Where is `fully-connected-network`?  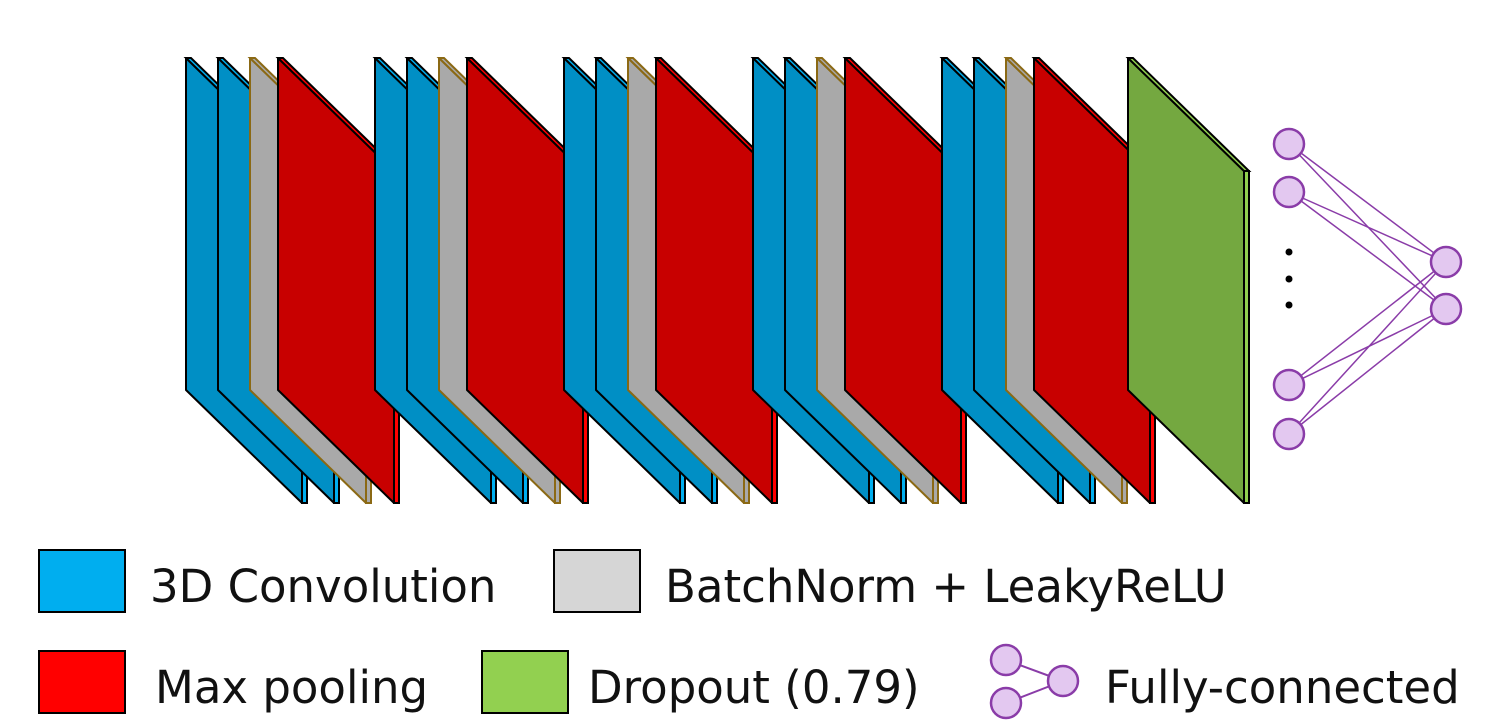 fully-connected-network is located at coordinates (1367, 289).